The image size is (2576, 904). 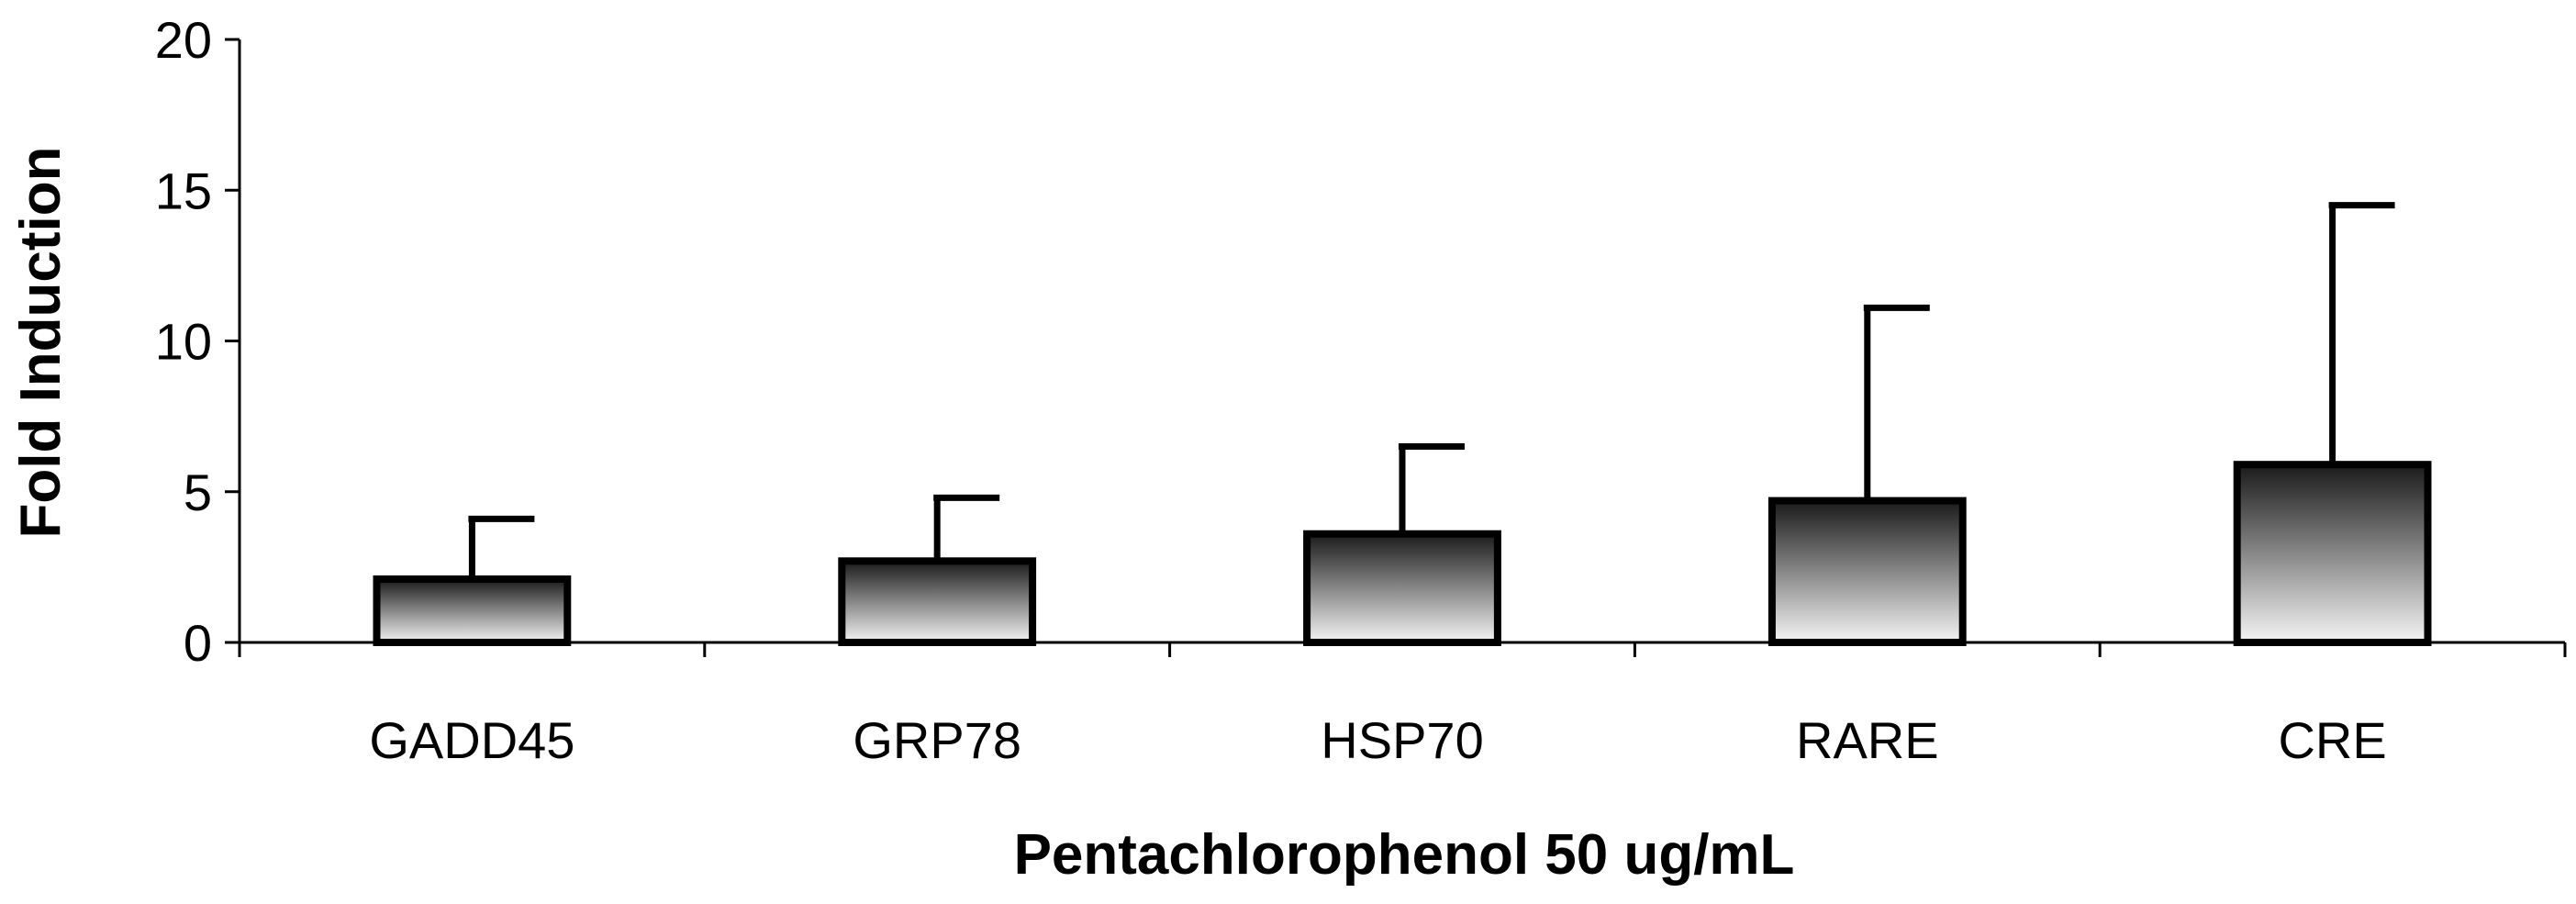 I want to click on bar-cre, so click(x=2332, y=553).